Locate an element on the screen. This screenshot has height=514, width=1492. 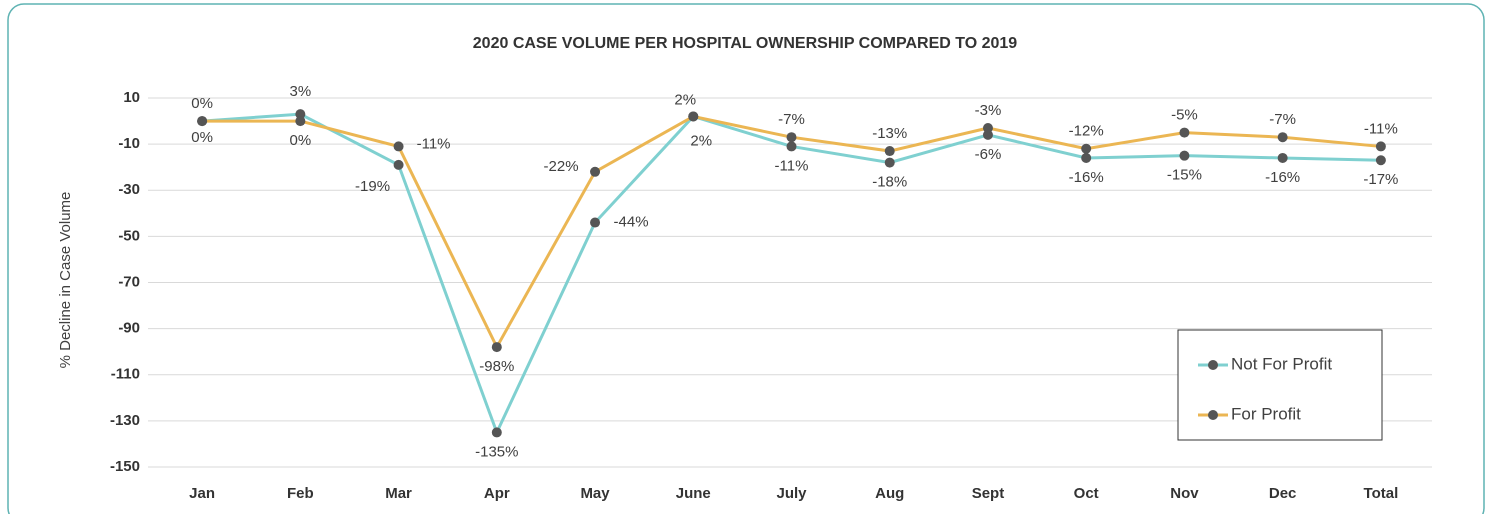
legend-box is located at coordinates (1280, 385).